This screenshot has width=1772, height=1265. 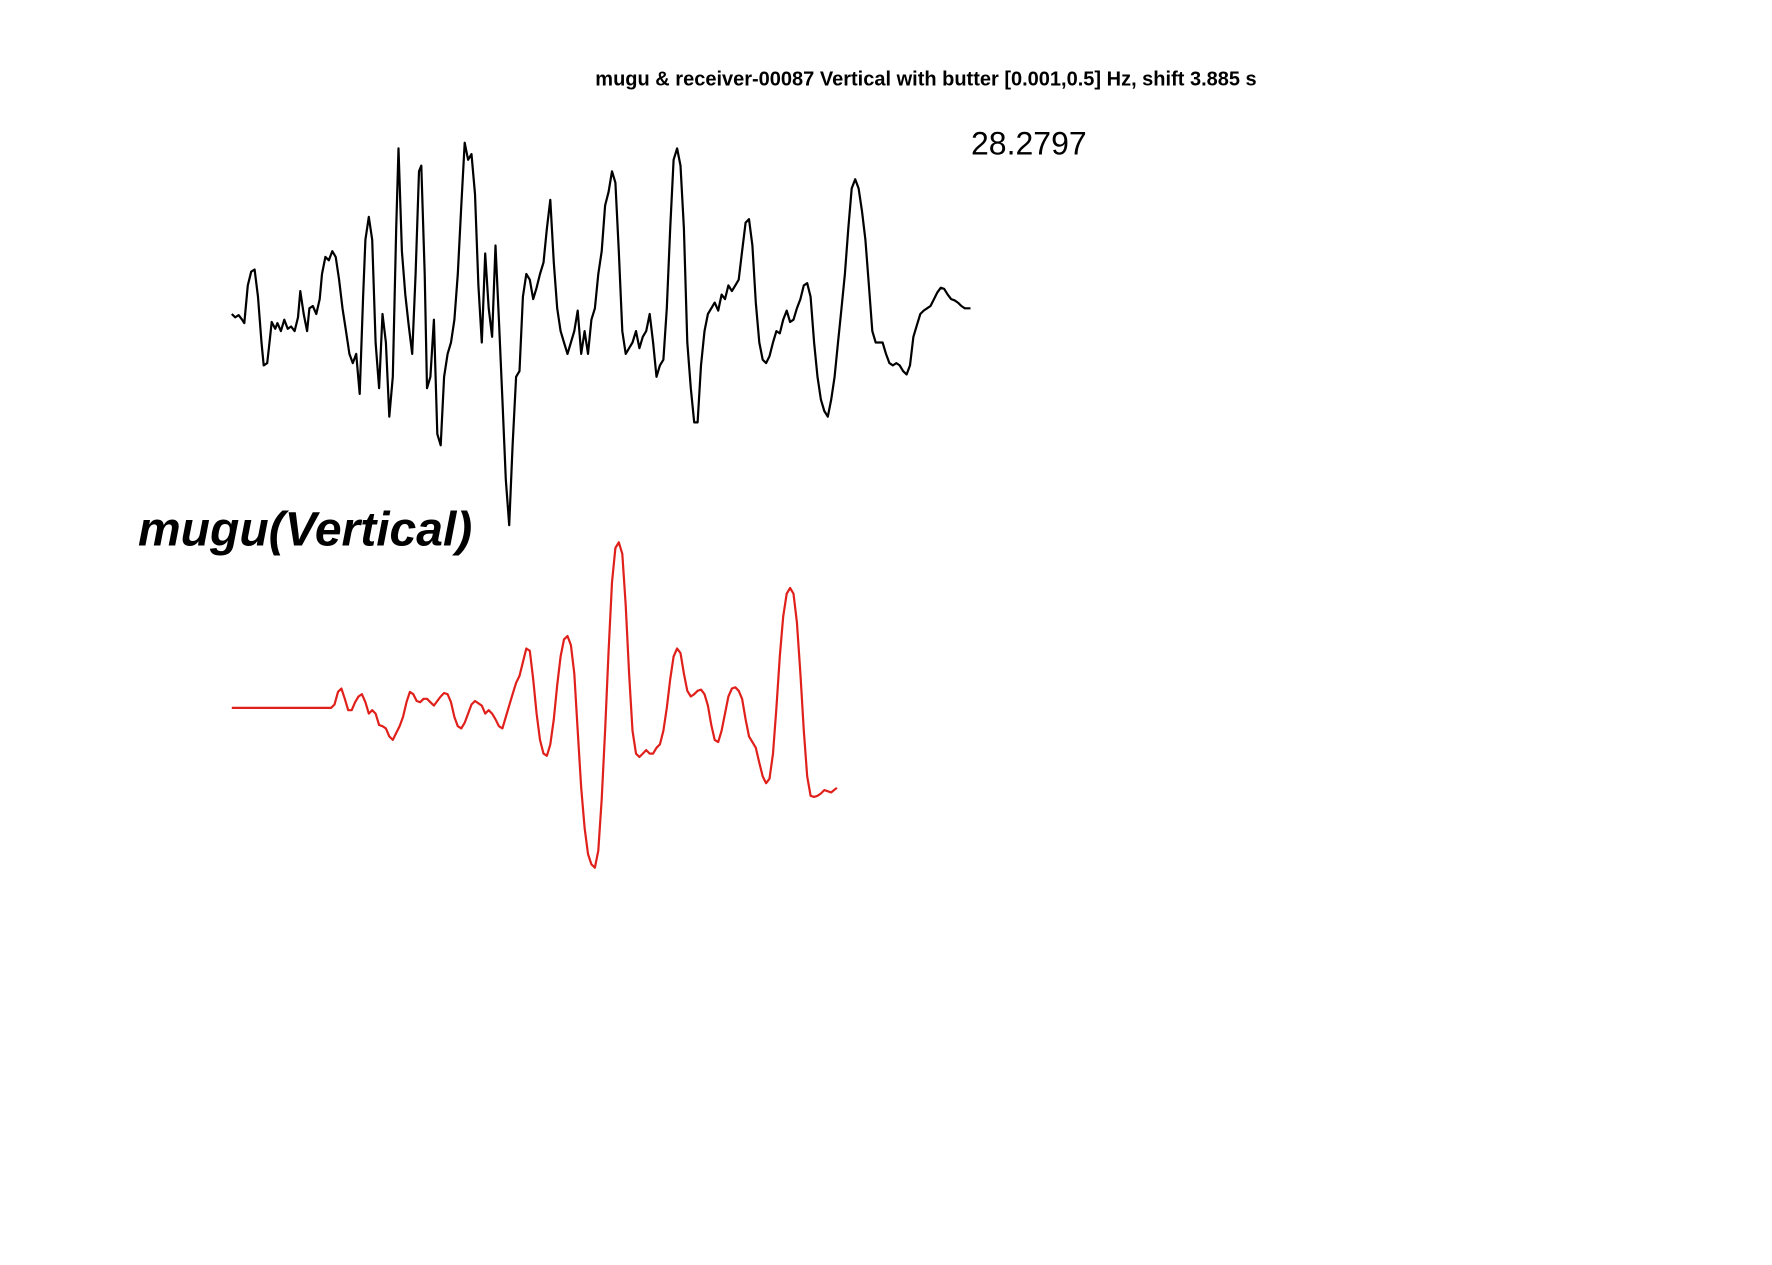 What do you see at coordinates (305, 530) in the screenshot?
I see `trace-label: mugu(Vertical)` at bounding box center [305, 530].